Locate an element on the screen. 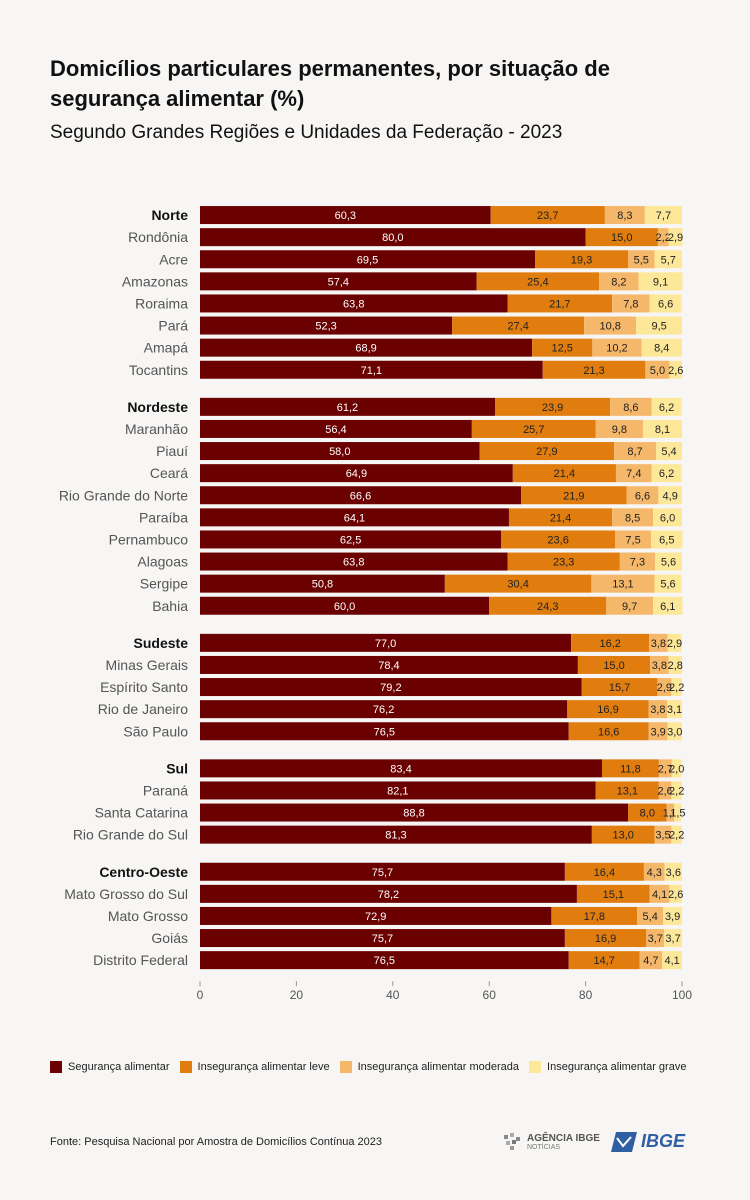 This screenshot has height=1200, width=750. data-label: 16,9 is located at coordinates (605, 939).